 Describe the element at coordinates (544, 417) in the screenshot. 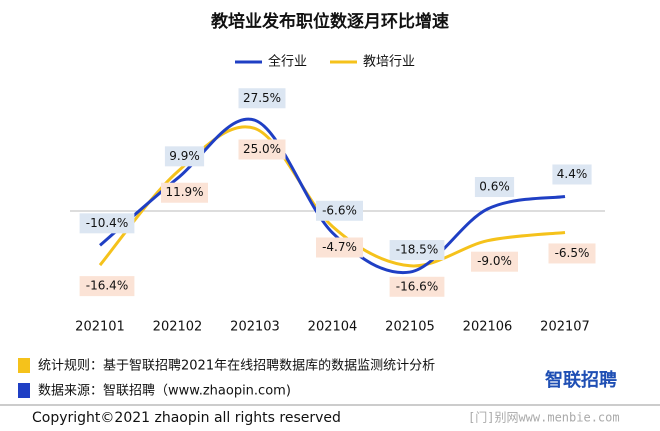

I see `watermark: [门]别网www.menbie.com` at that location.